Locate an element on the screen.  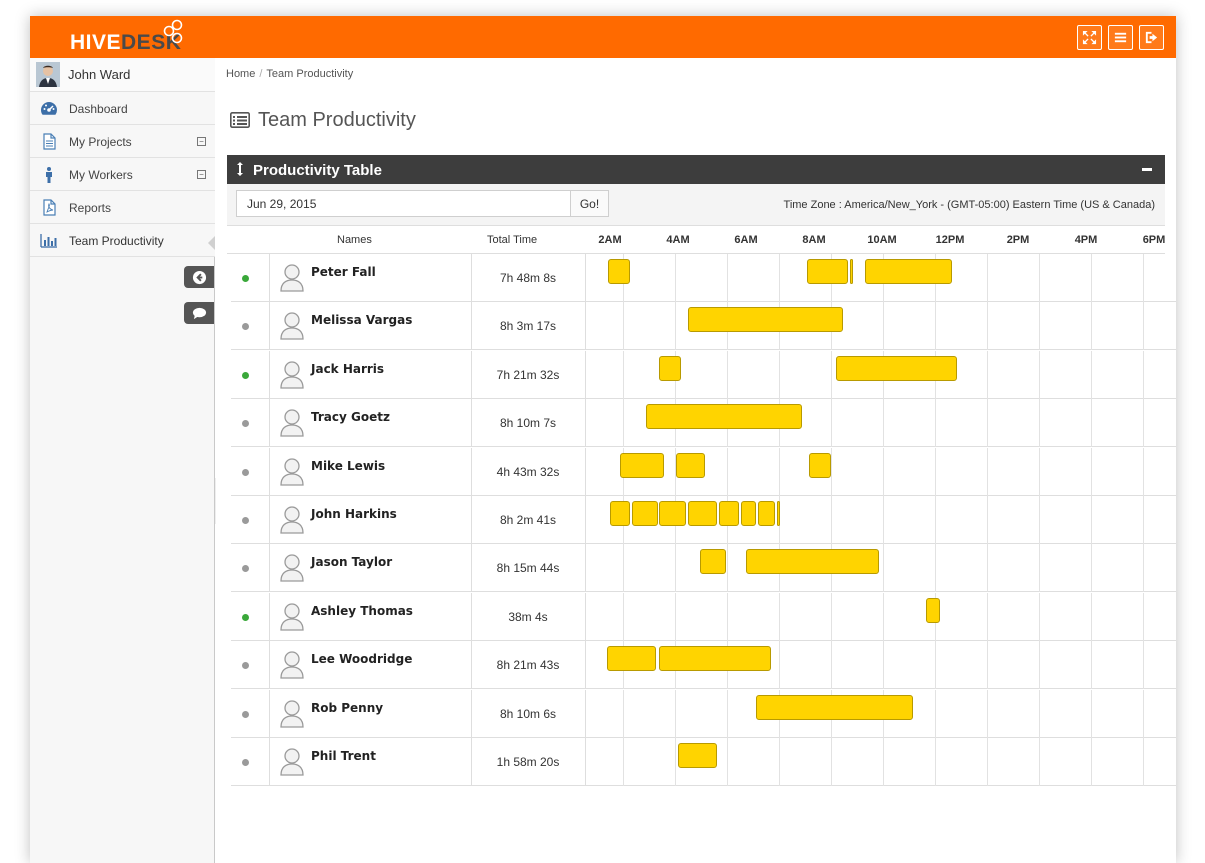
table-row: Tracy Goetz 8h 10m 7s is located at coordinates (703, 423).